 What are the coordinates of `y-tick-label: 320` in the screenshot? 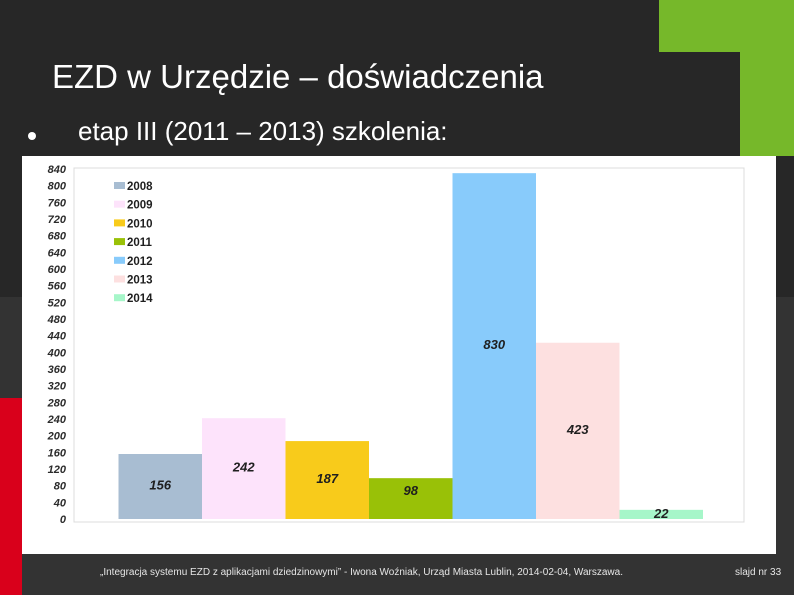 It's located at (57, 387).